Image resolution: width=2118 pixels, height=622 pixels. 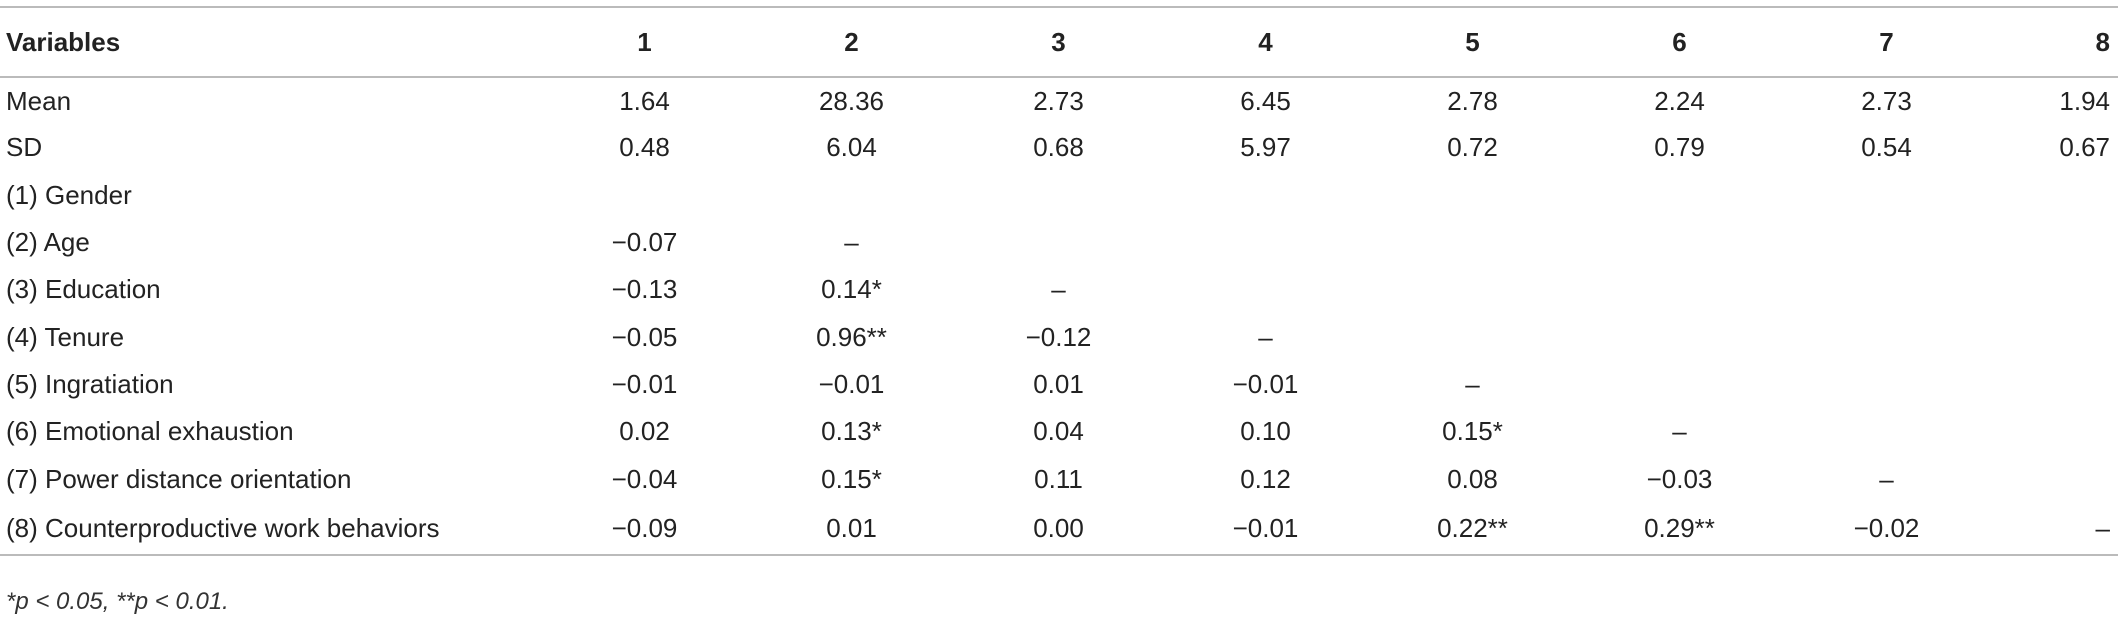 What do you see at coordinates (851, 289) in the screenshot?
I see `cell: 0.14*` at bounding box center [851, 289].